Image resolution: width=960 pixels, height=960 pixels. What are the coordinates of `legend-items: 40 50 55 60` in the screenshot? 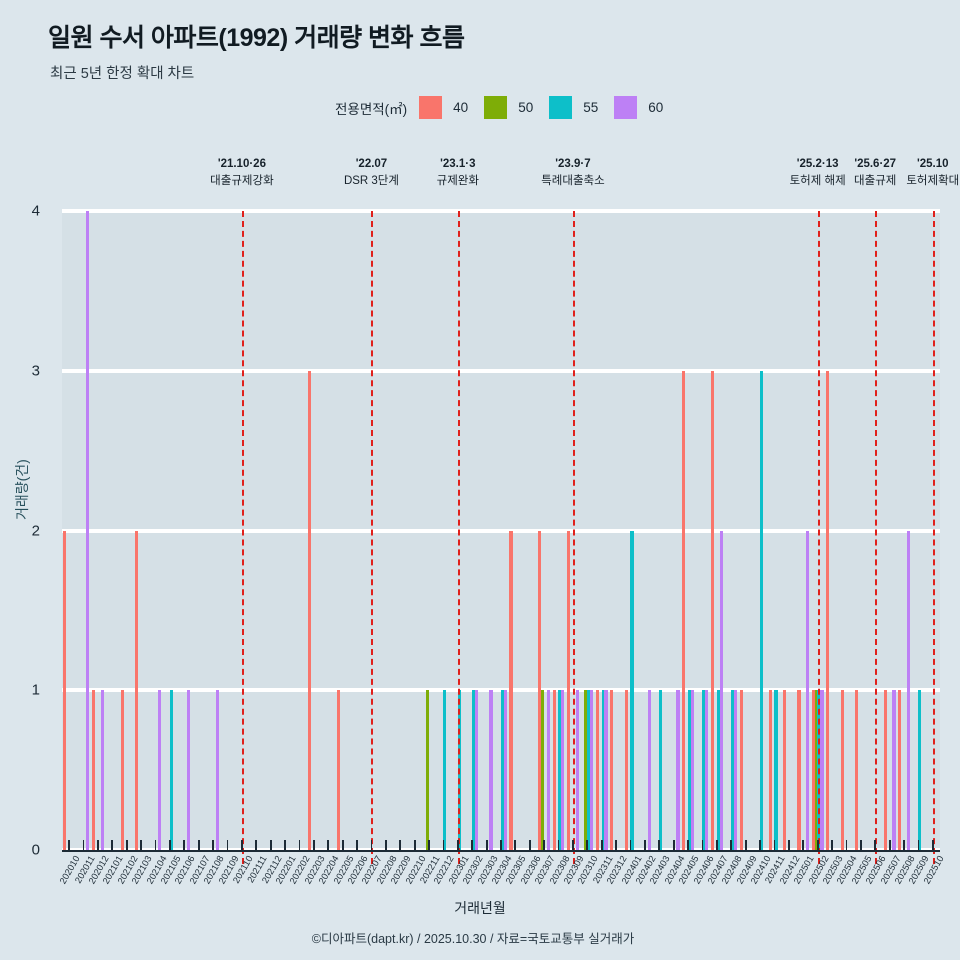 It's located at (549, 107).